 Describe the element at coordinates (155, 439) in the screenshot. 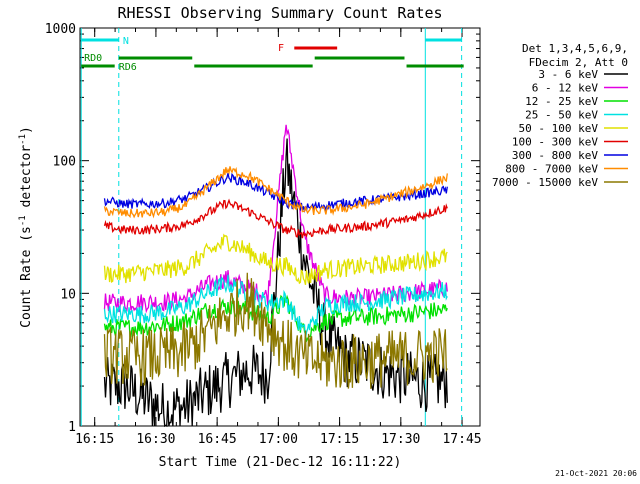

I see `x-tick-label: 16:30` at that location.